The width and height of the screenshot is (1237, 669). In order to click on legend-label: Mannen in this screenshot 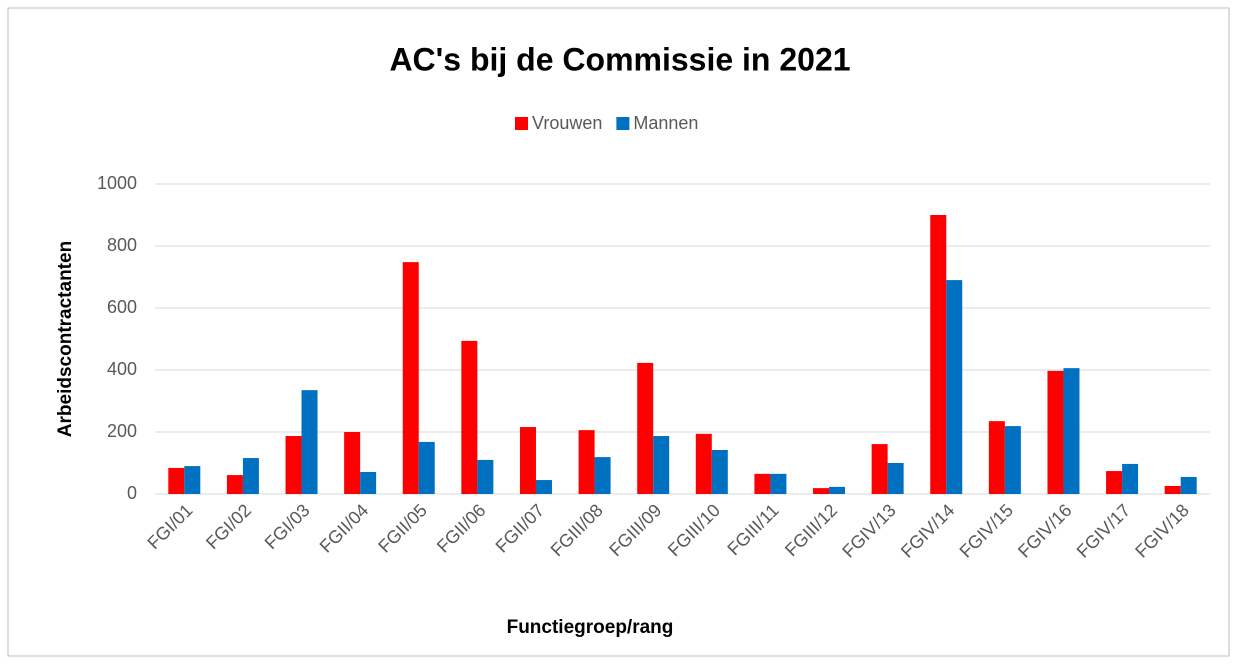, I will do `click(665, 123)`.